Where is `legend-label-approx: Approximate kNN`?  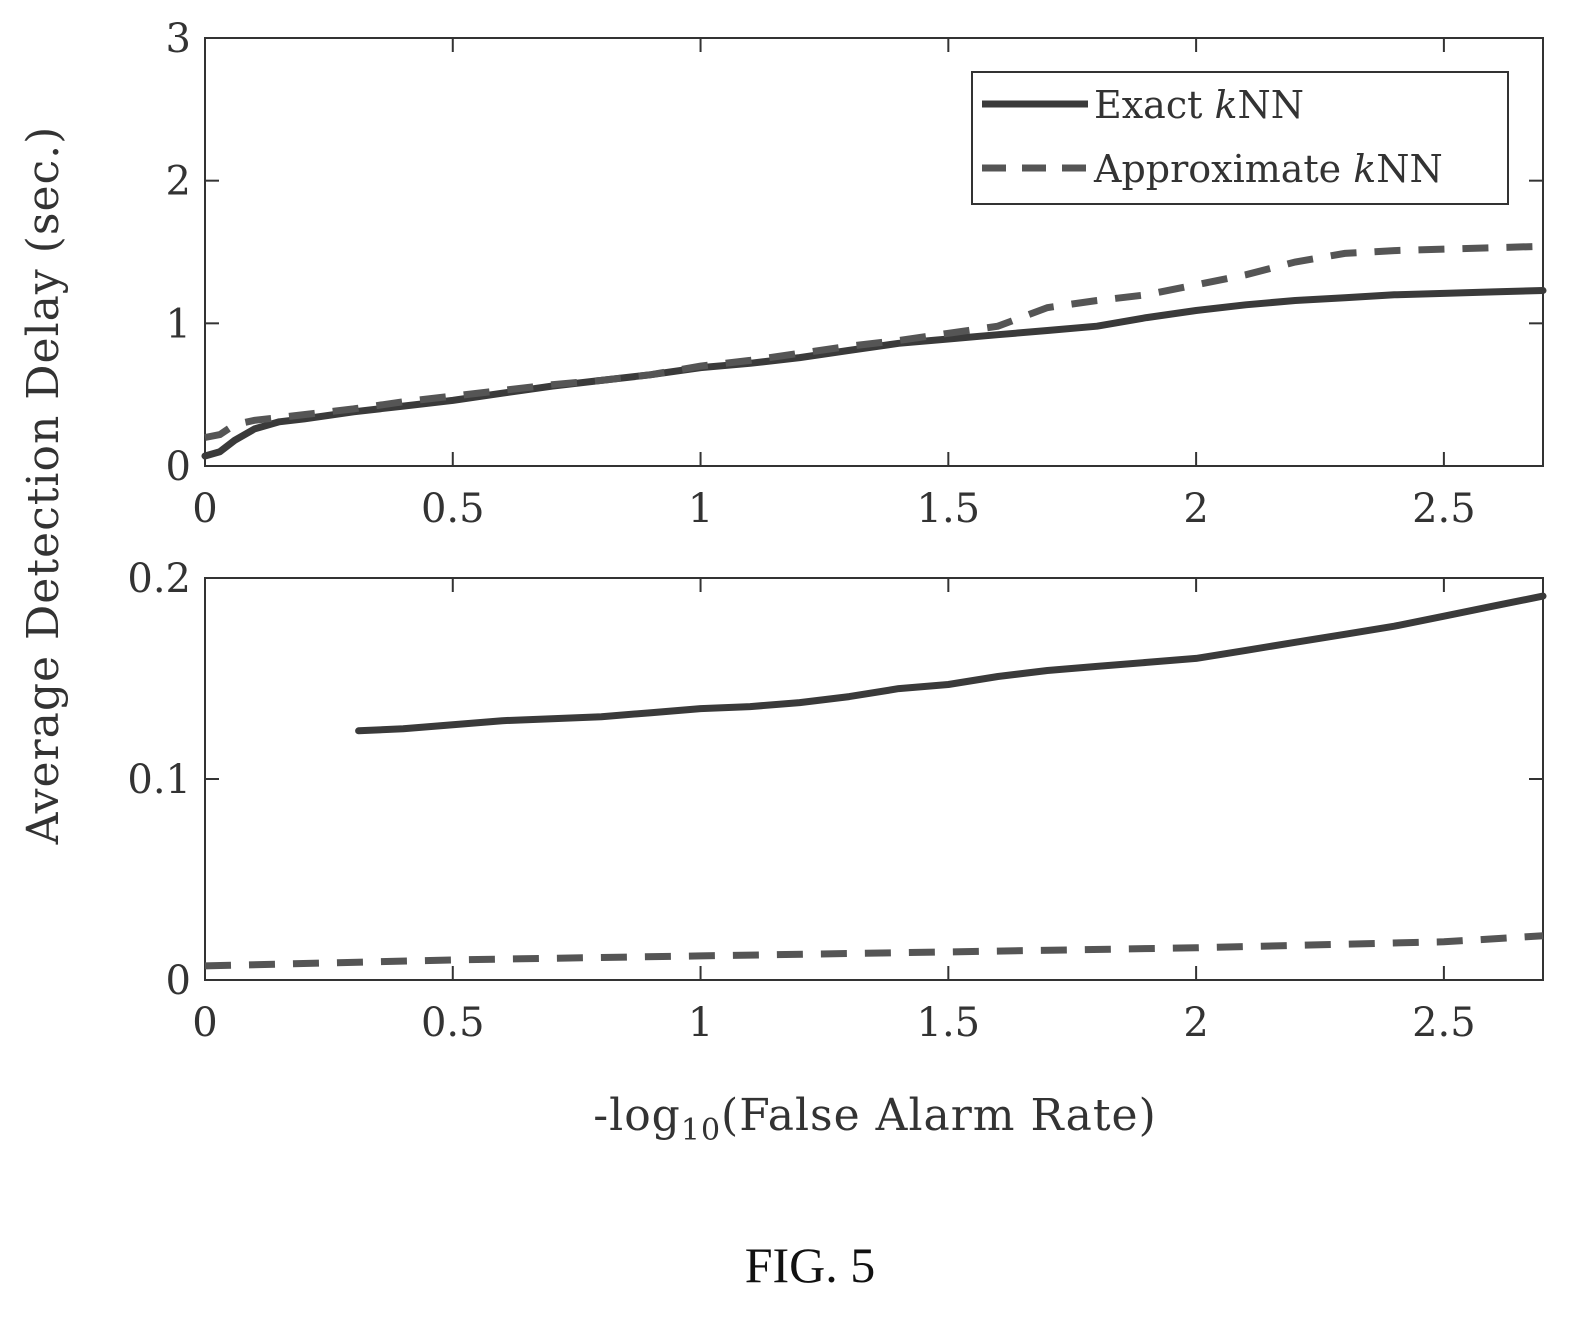 legend-label-approx: Approximate kNN is located at coordinates (1268, 169).